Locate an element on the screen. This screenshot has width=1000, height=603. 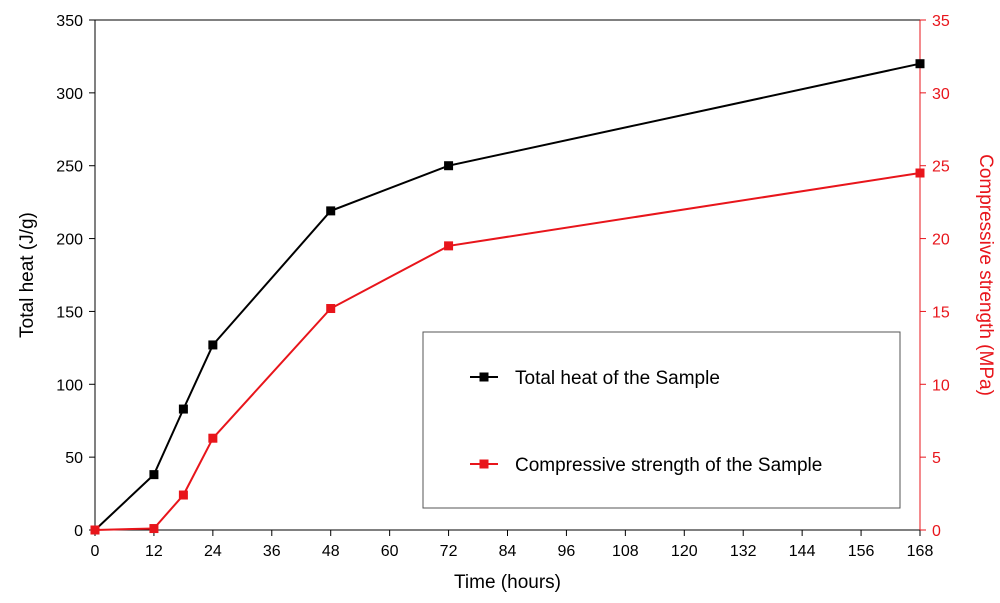
y-tick-label: 0 is located at coordinates (78, 531).